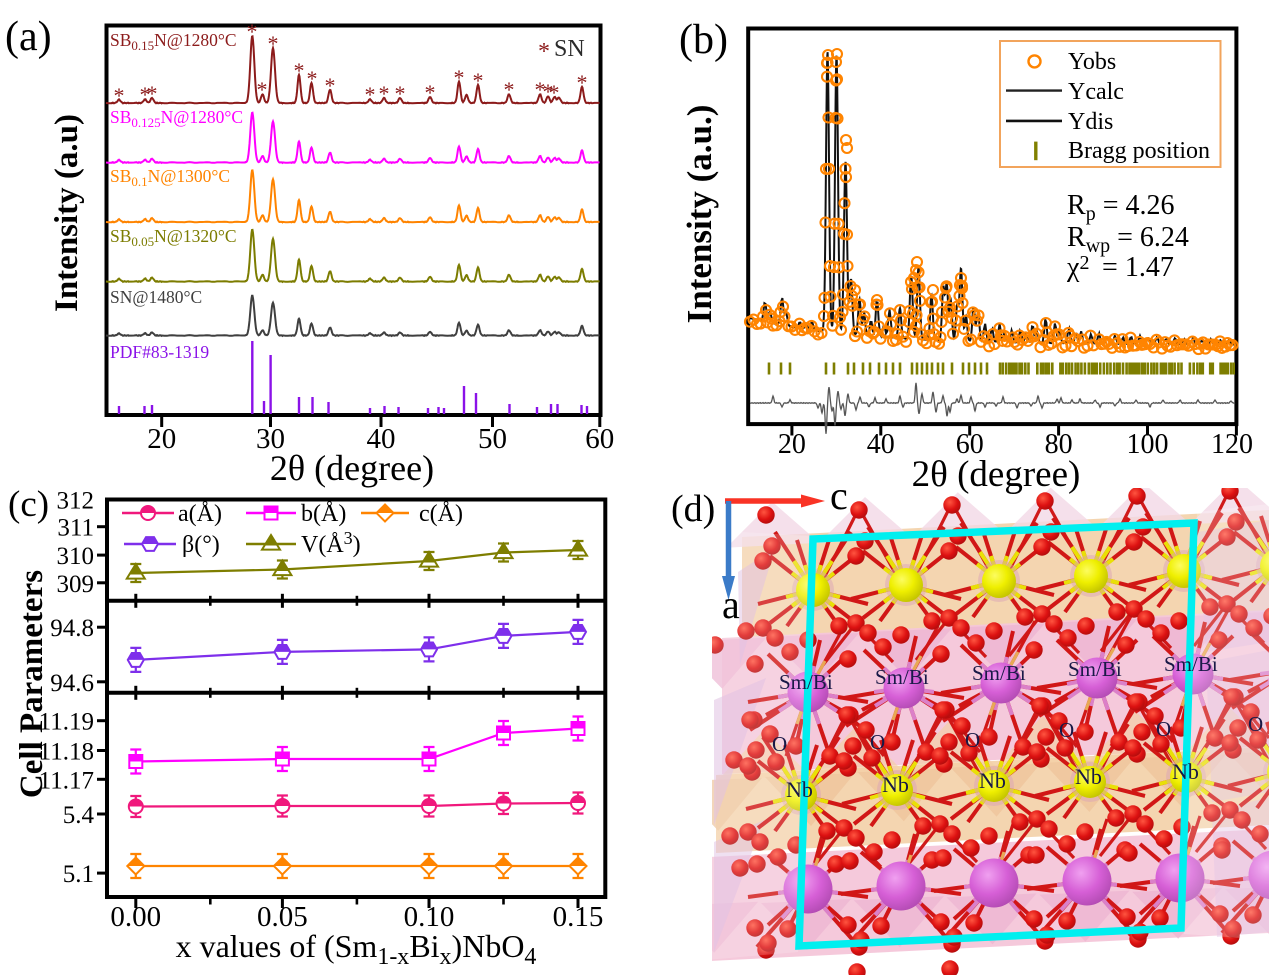  Describe the element at coordinates (72, 628) in the screenshot. I see `svg-text: 94.8` at that location.